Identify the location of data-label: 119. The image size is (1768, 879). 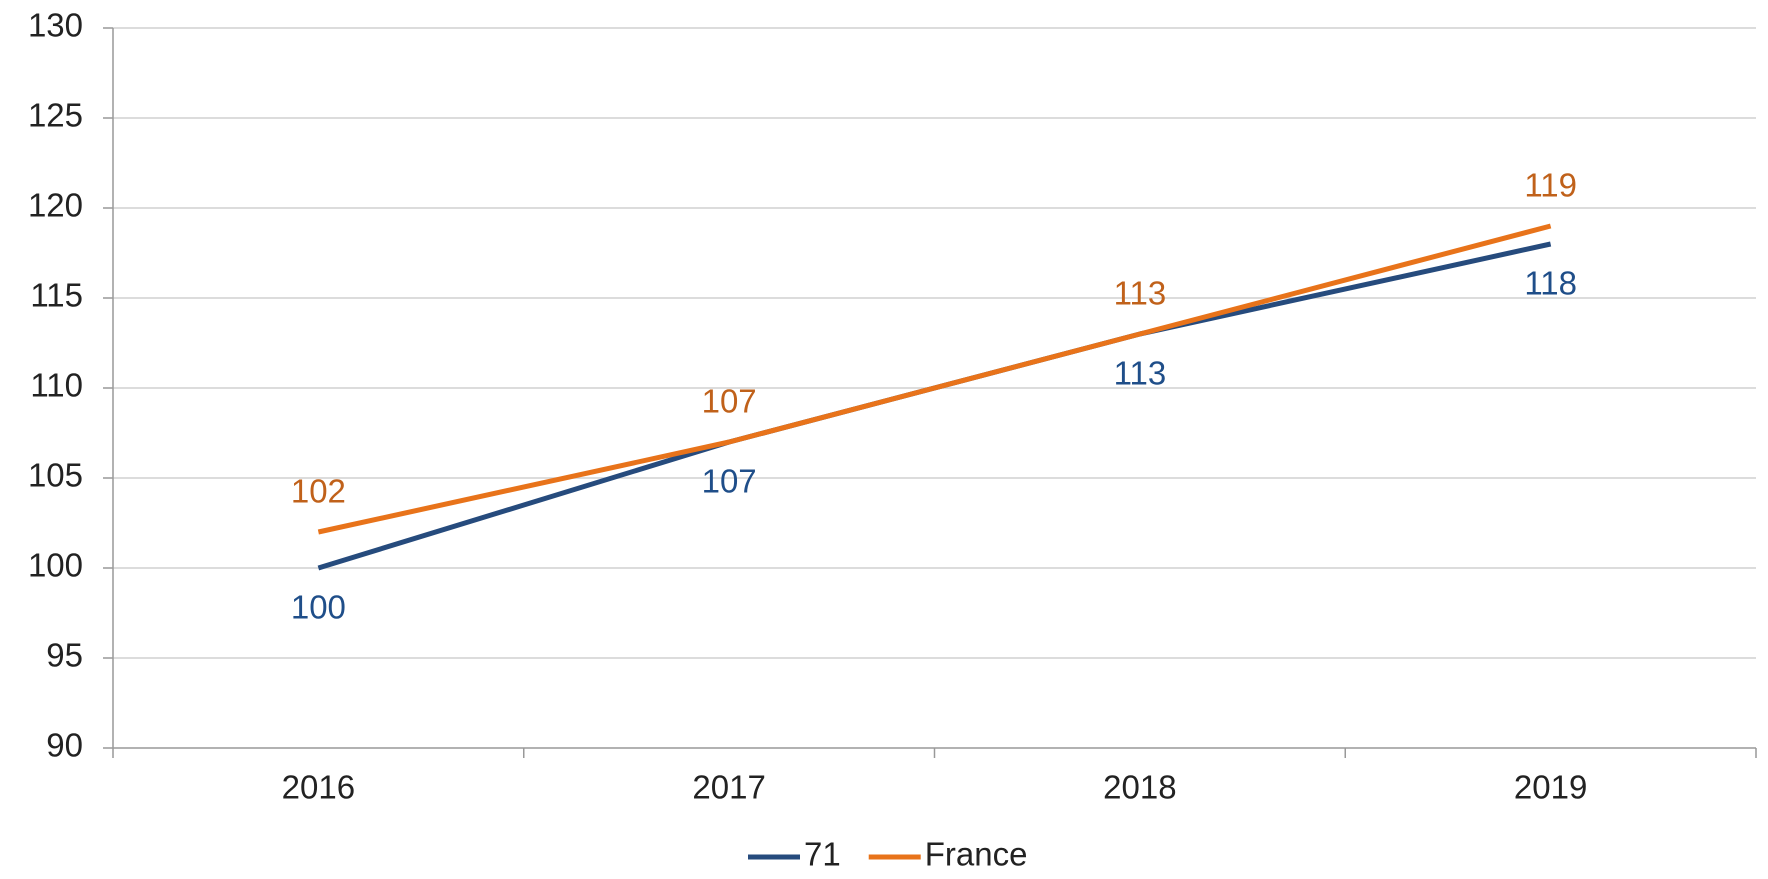
(1550, 185).